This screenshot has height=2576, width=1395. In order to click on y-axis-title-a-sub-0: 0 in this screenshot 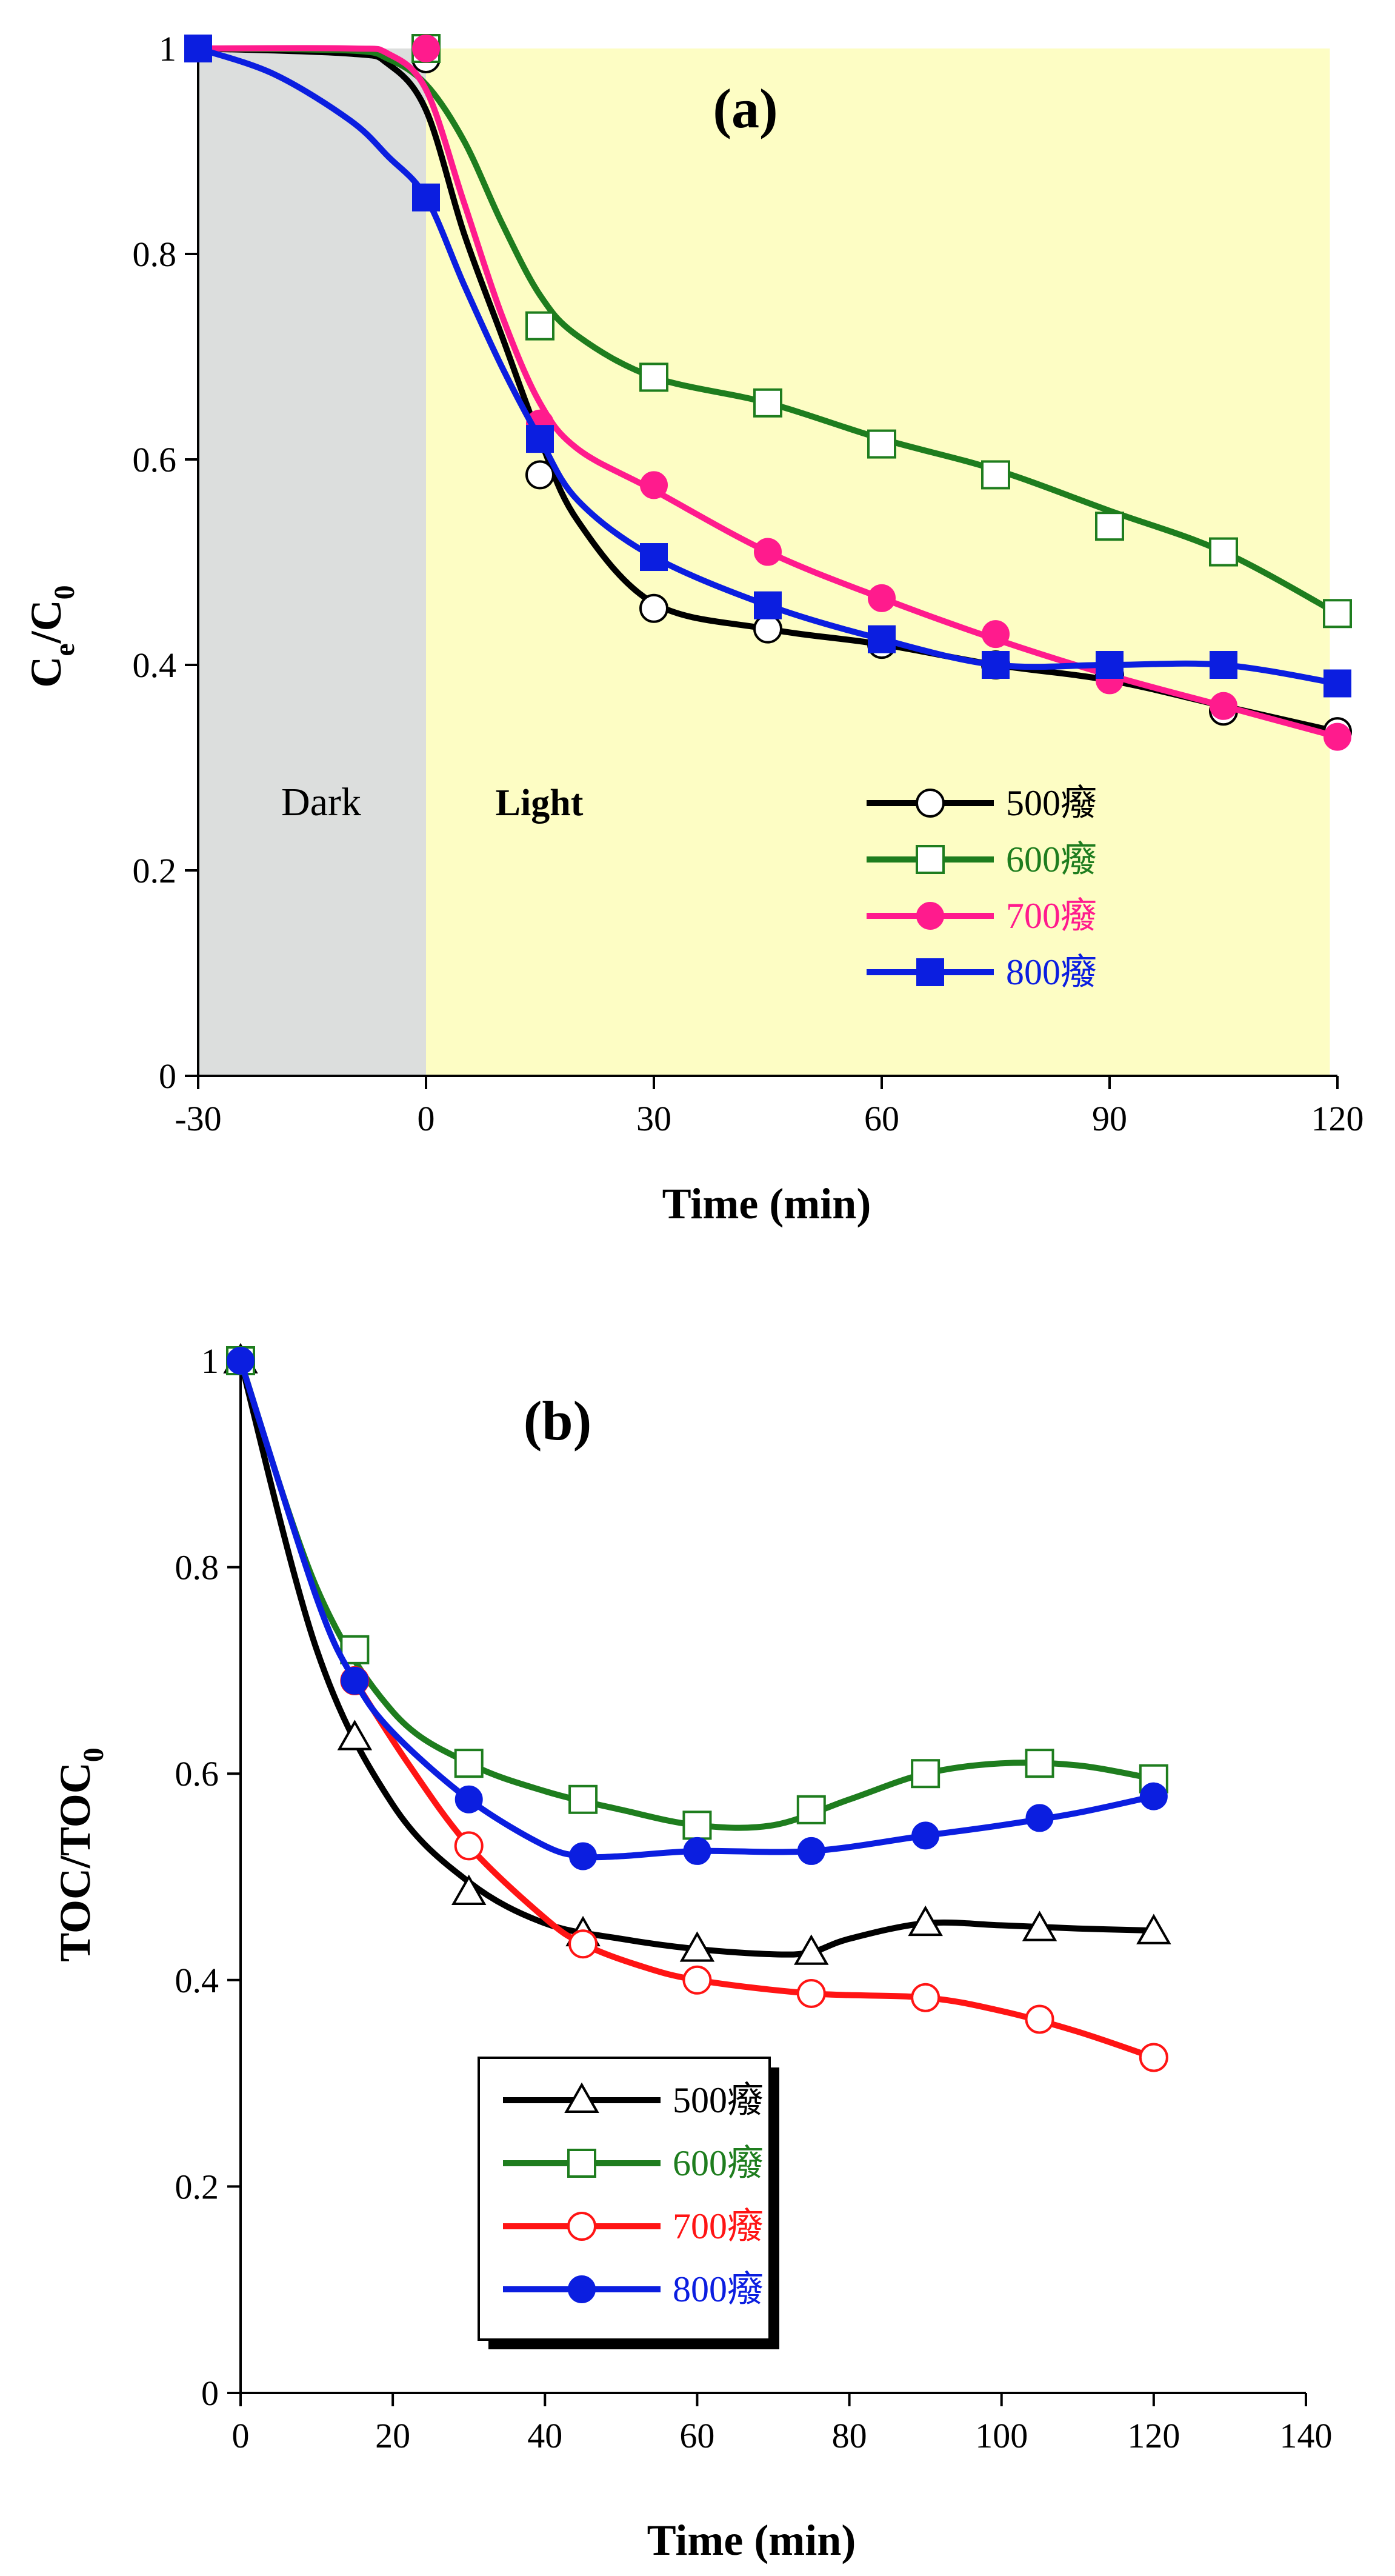, I will do `click(64, 592)`.